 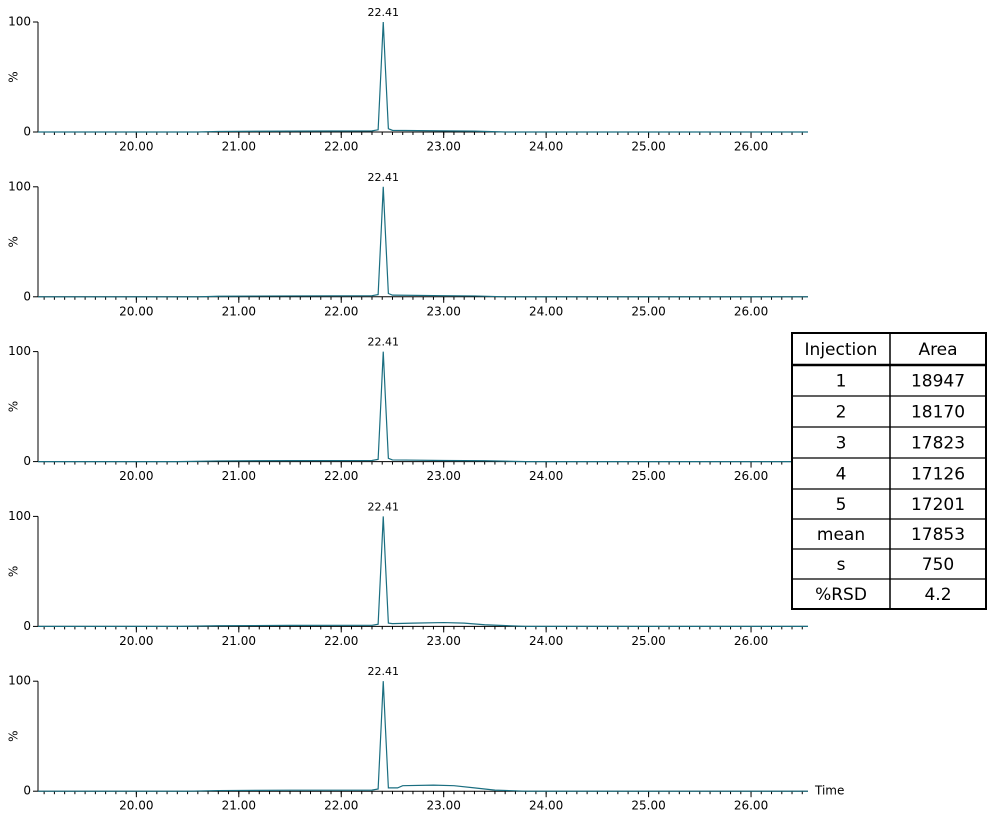 I want to click on table-cell: 3, so click(x=841, y=444).